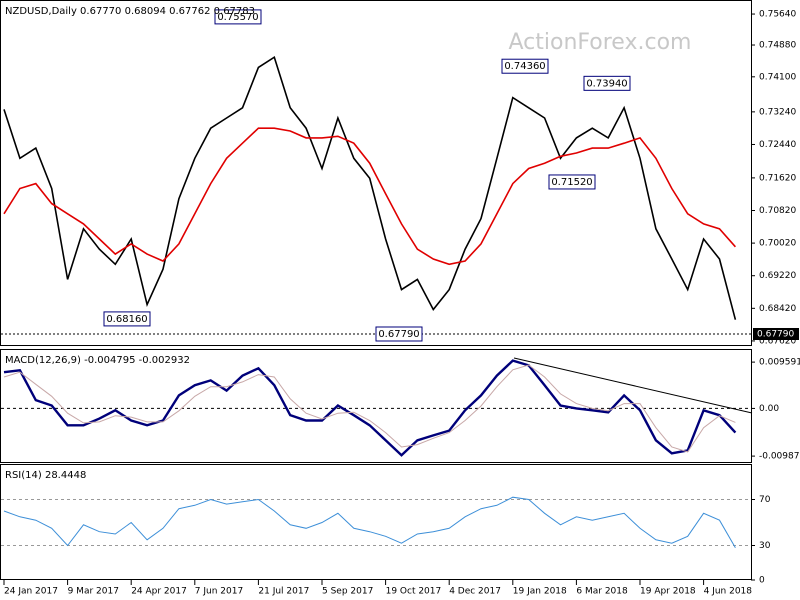  What do you see at coordinates (765, 546) in the screenshot?
I see `y-tick-label: 30` at bounding box center [765, 546].